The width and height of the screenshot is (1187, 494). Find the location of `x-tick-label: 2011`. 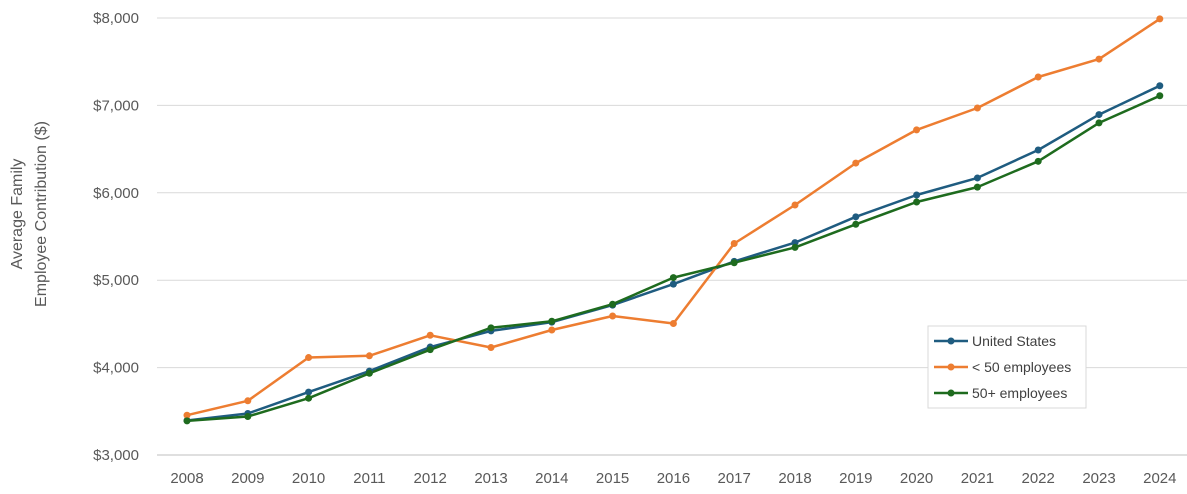

x-tick-label: 2011 is located at coordinates (369, 478).